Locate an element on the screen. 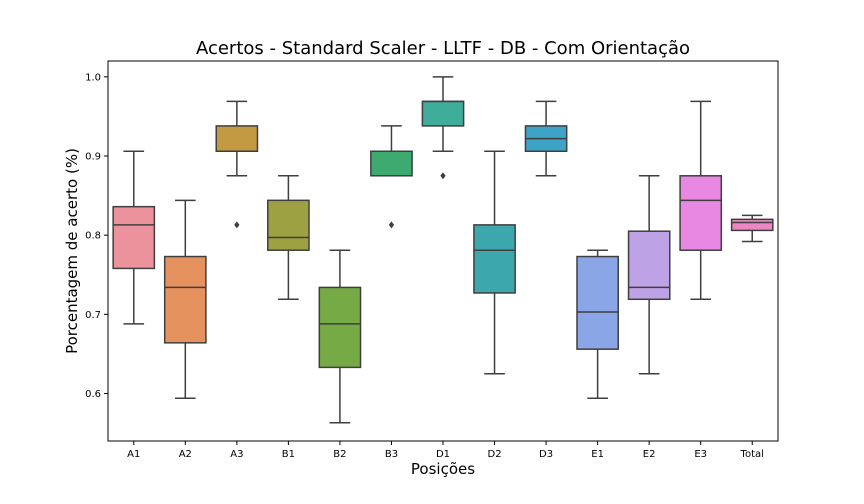 The image size is (864, 504). box-A2 is located at coordinates (185, 299).